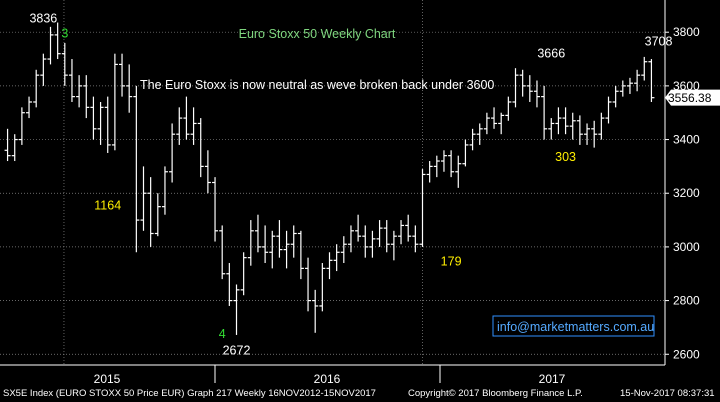 The image size is (720, 402). What do you see at coordinates (686, 193) in the screenshot?
I see `y-tick-label: 3200` at bounding box center [686, 193].